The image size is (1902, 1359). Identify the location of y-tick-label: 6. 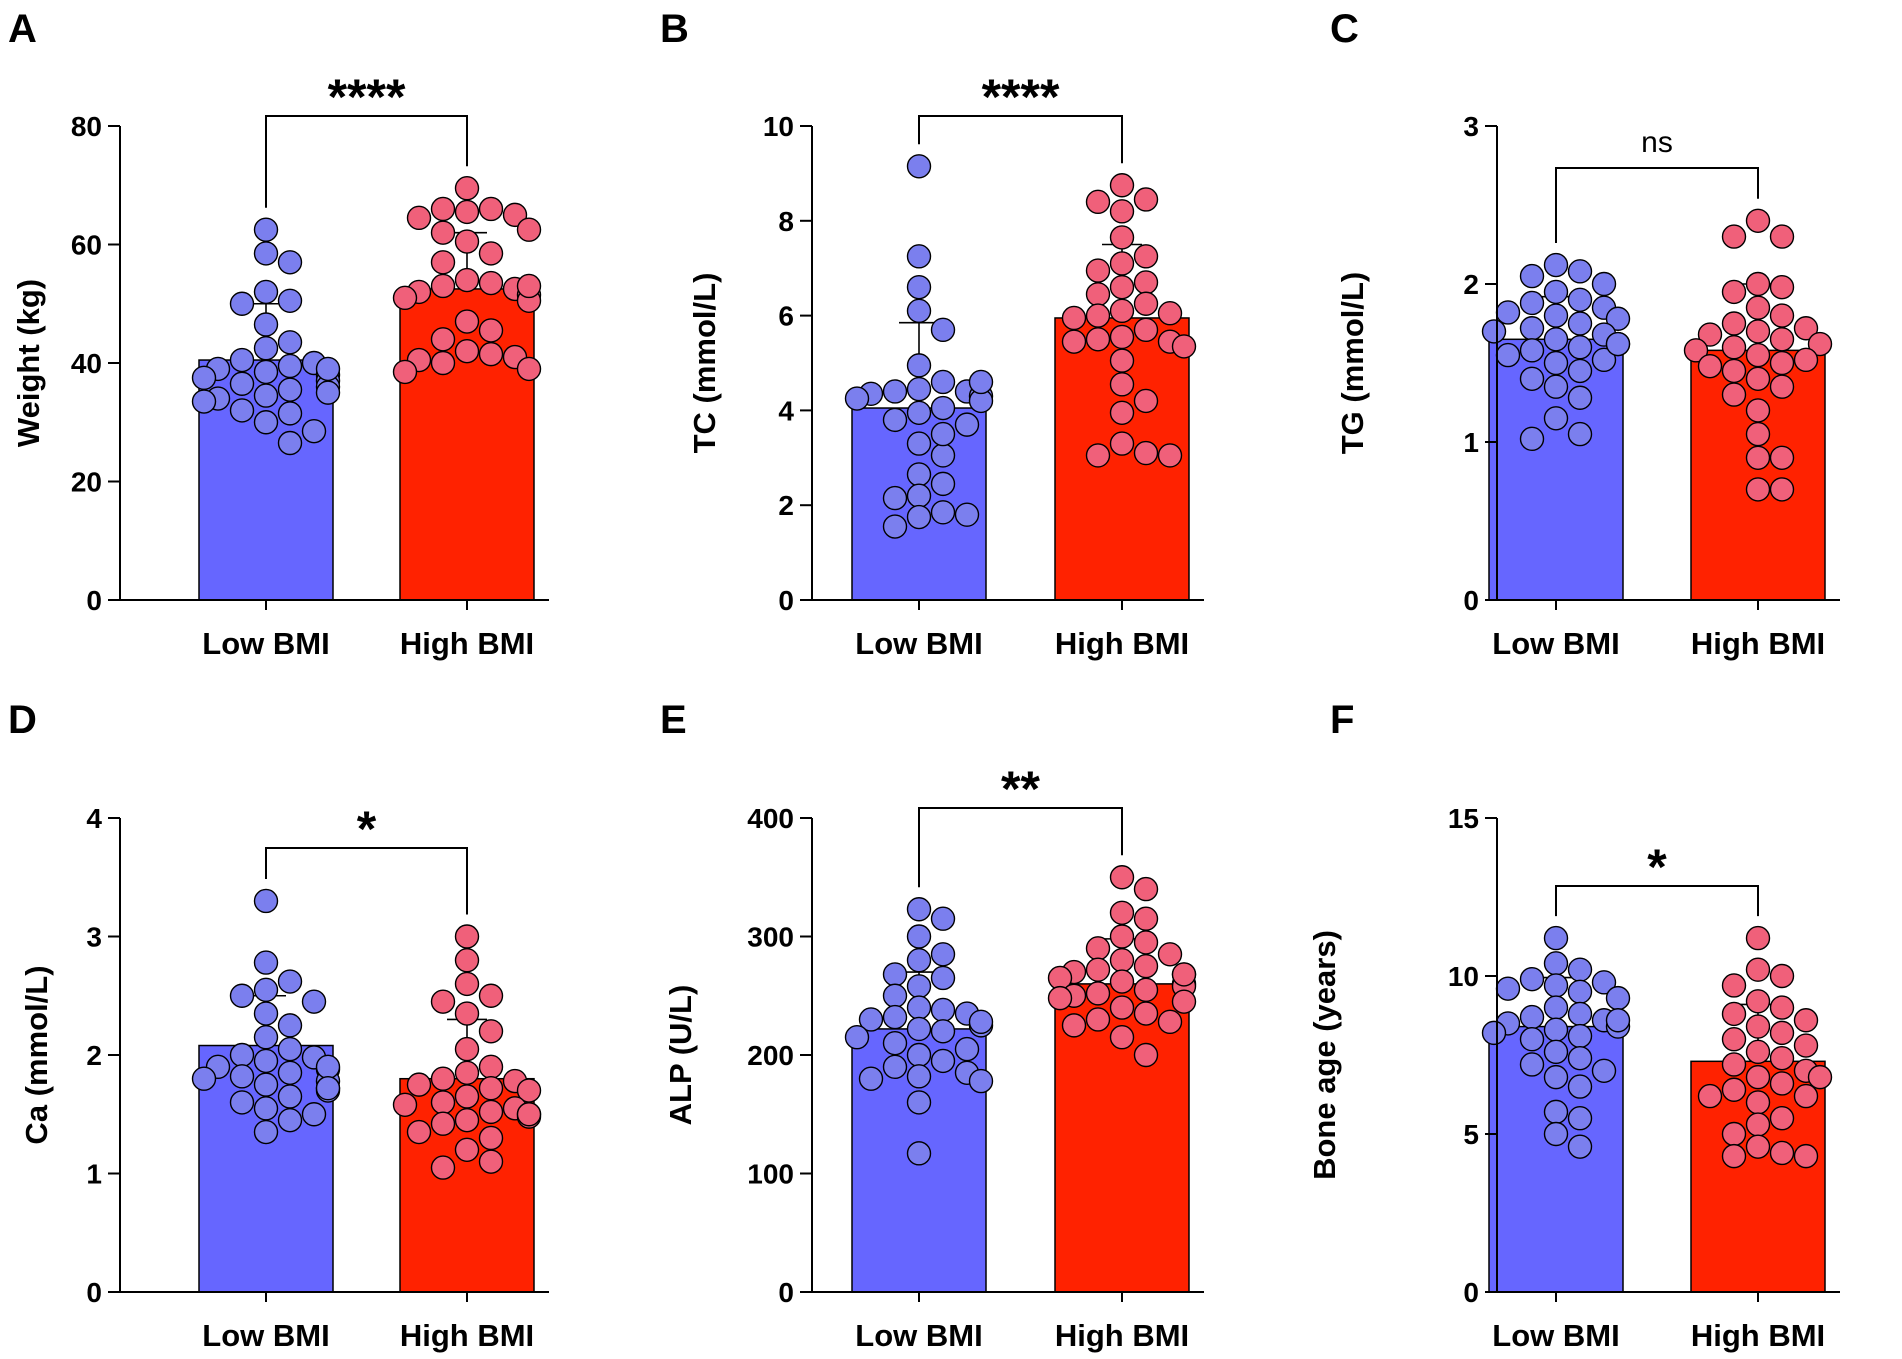
(786, 316).